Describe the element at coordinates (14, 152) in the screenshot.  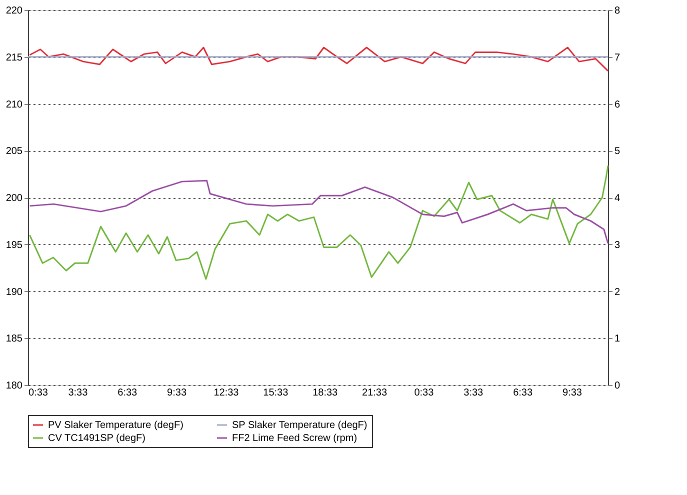
I see `y-tick-label: 205` at that location.